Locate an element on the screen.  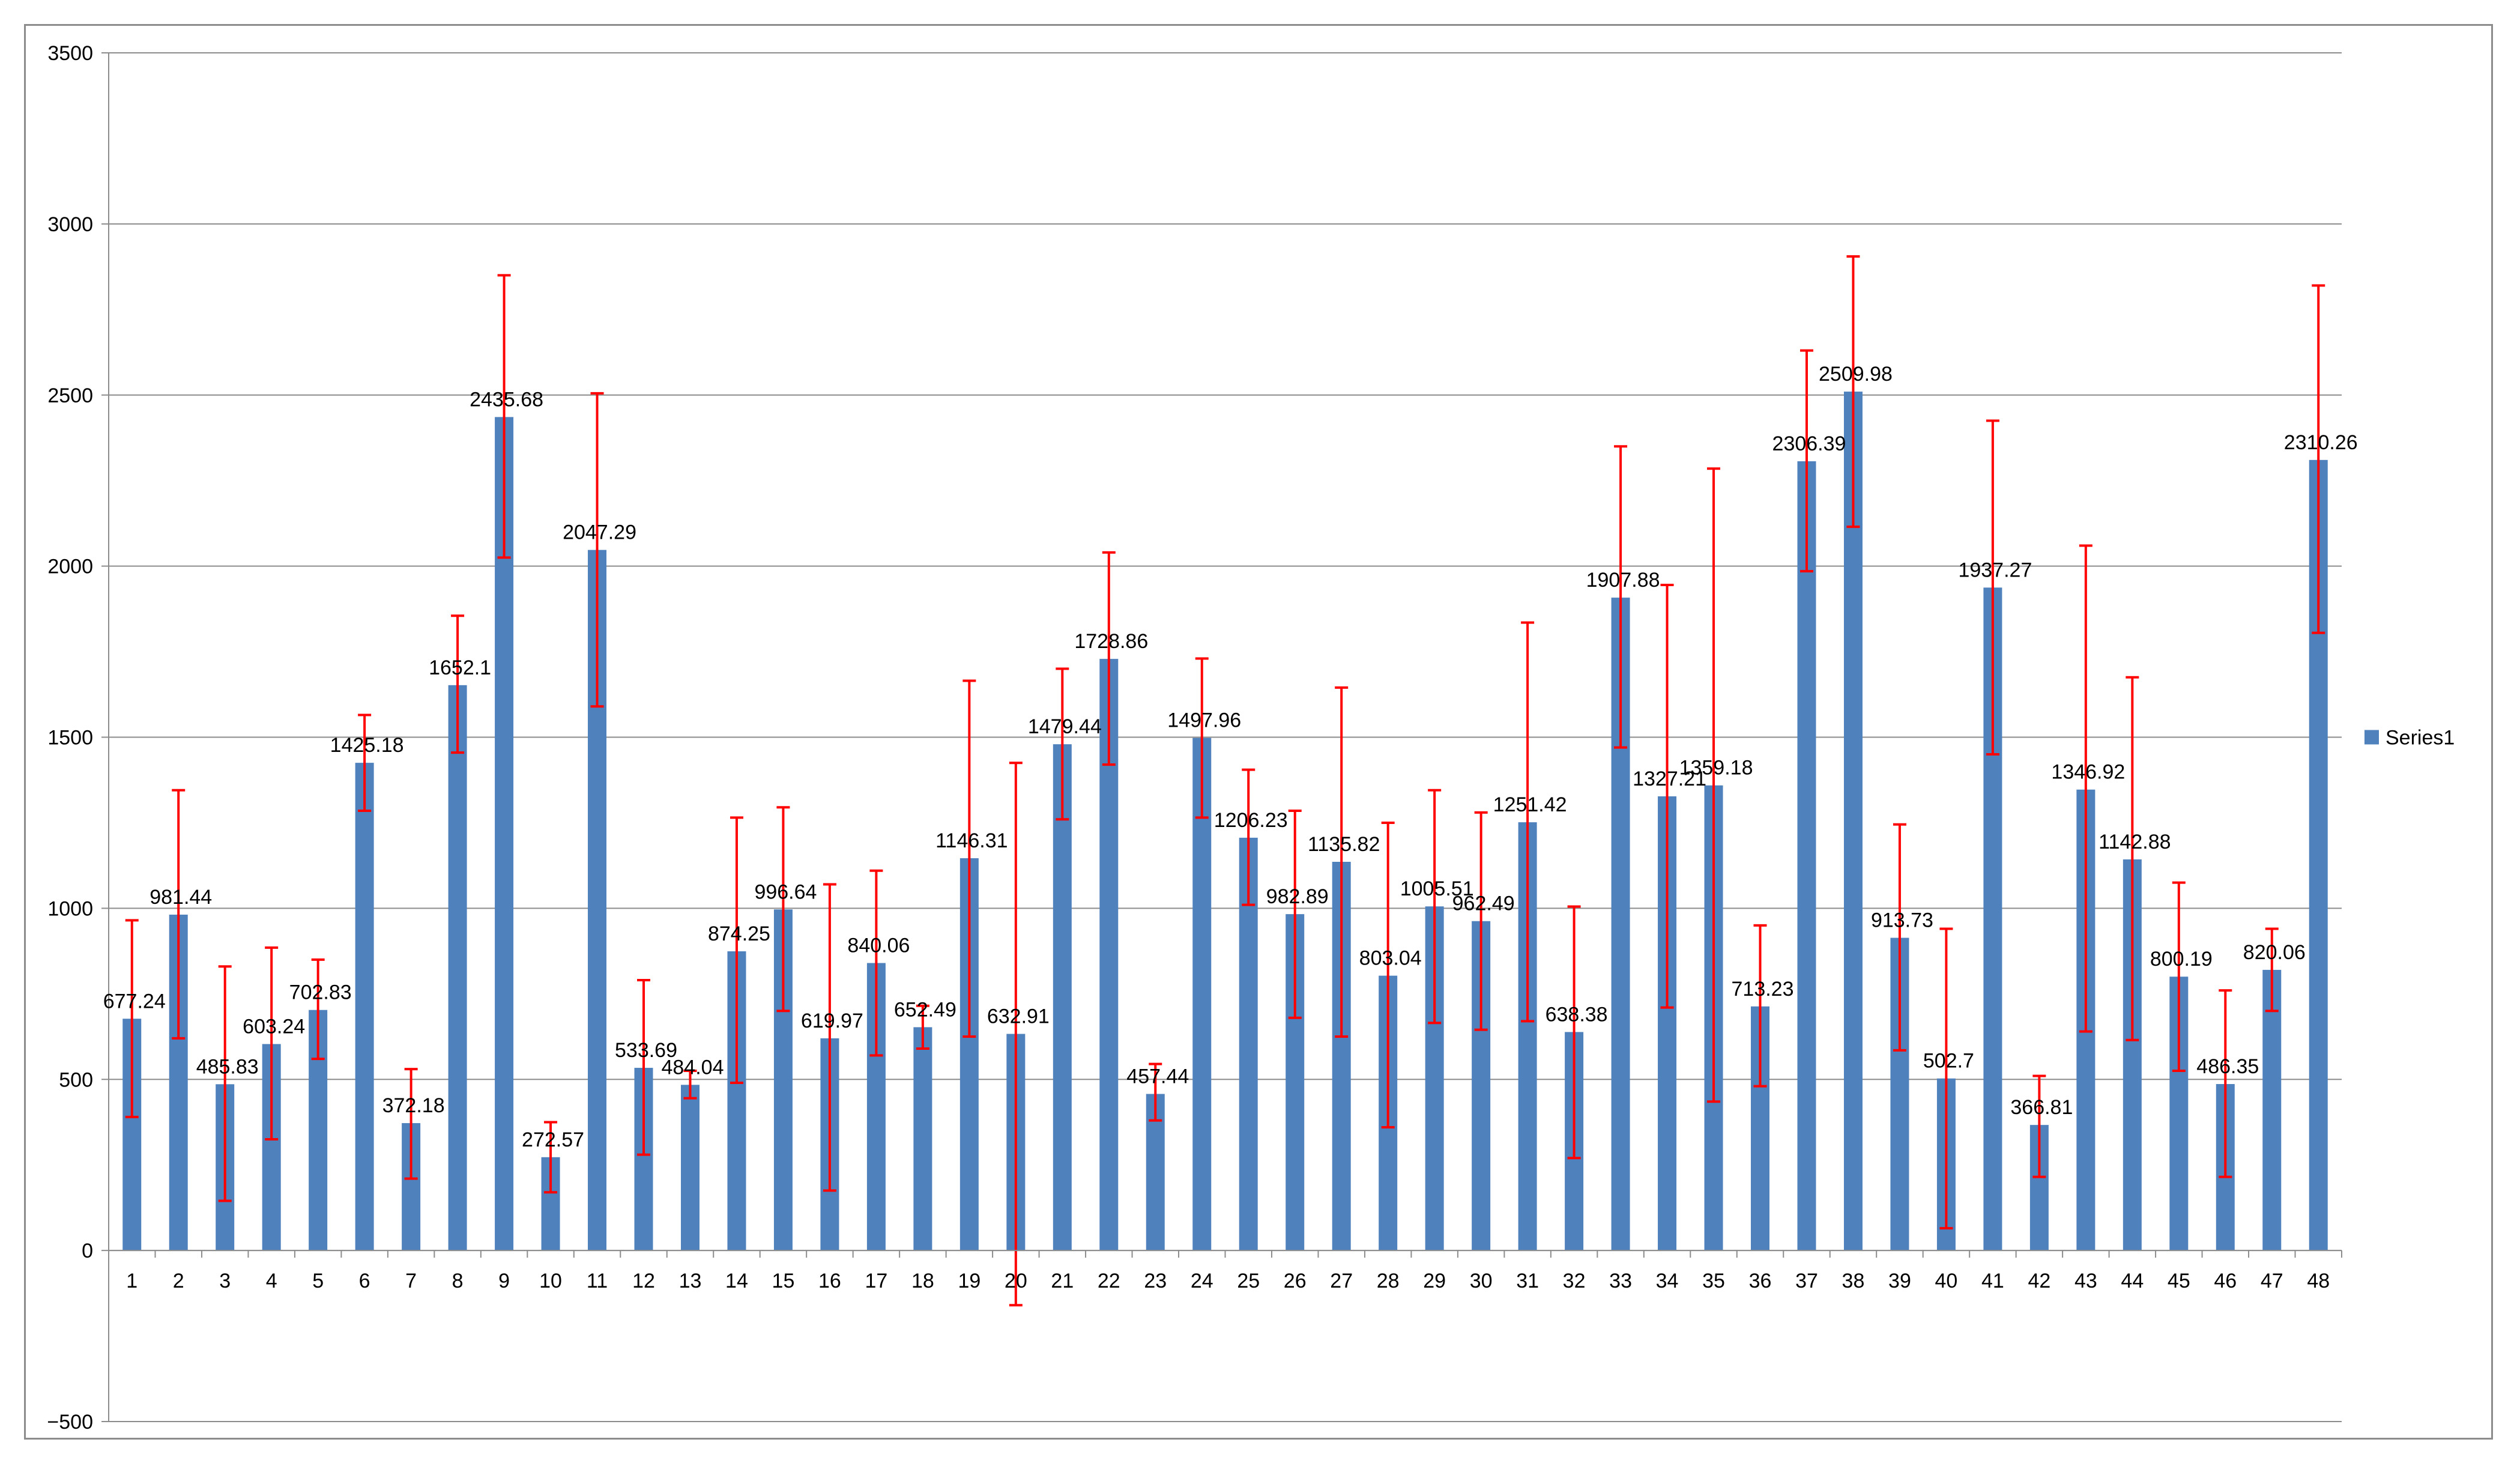
data-label: 1728.86 is located at coordinates (1111, 642).